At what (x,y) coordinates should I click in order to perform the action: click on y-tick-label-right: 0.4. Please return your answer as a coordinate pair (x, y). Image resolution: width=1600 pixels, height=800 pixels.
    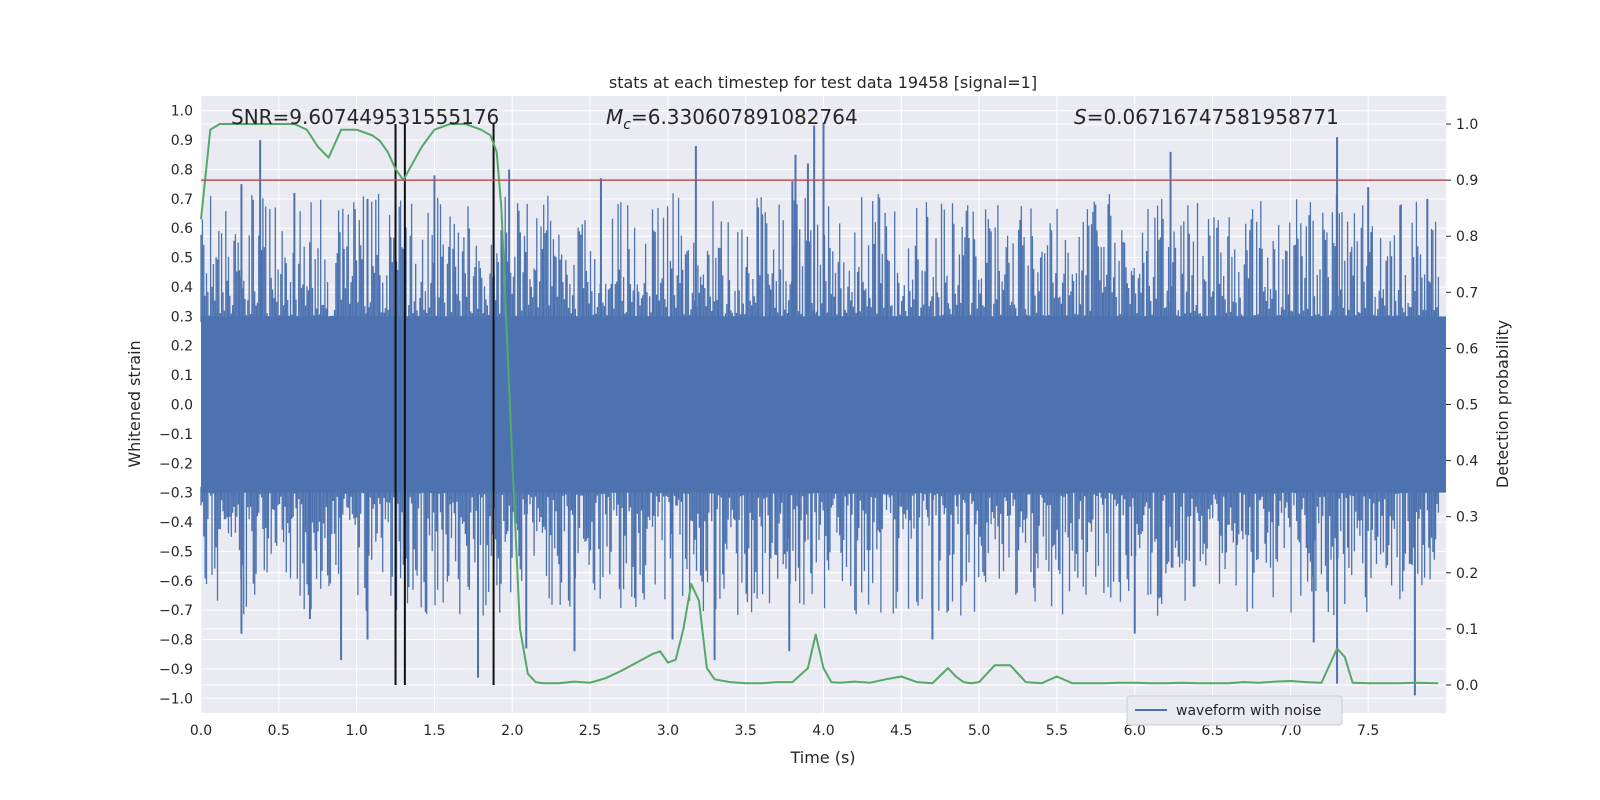
    Looking at the image, I should click on (1467, 462).